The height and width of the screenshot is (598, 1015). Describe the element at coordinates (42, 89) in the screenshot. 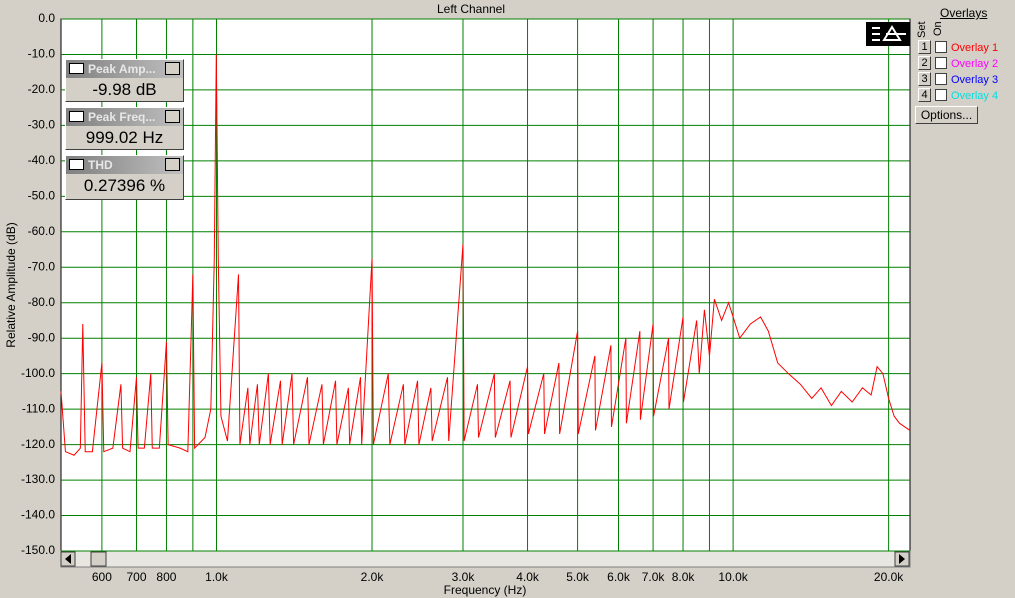

I see `y-tick-label: -20.0` at that location.